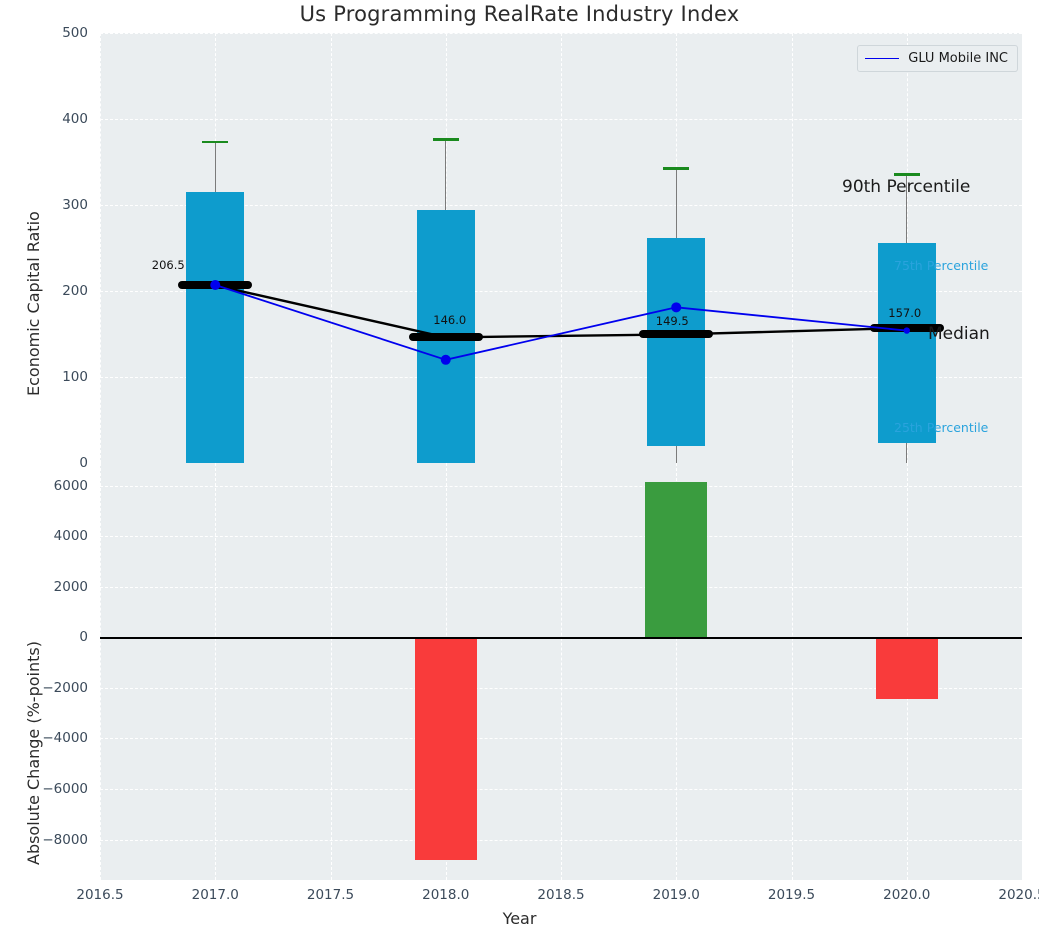  I want to click on xtick-label: 2017.5, so click(330, 895).